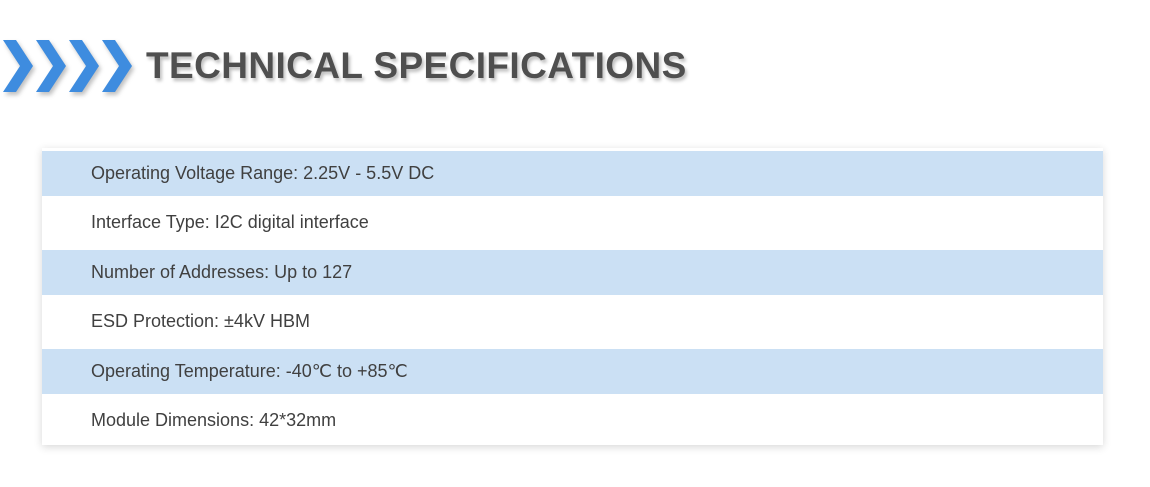 This screenshot has width=1150, height=487. I want to click on spec-row-text: Number of Addresses: Up to 127, so click(222, 271).